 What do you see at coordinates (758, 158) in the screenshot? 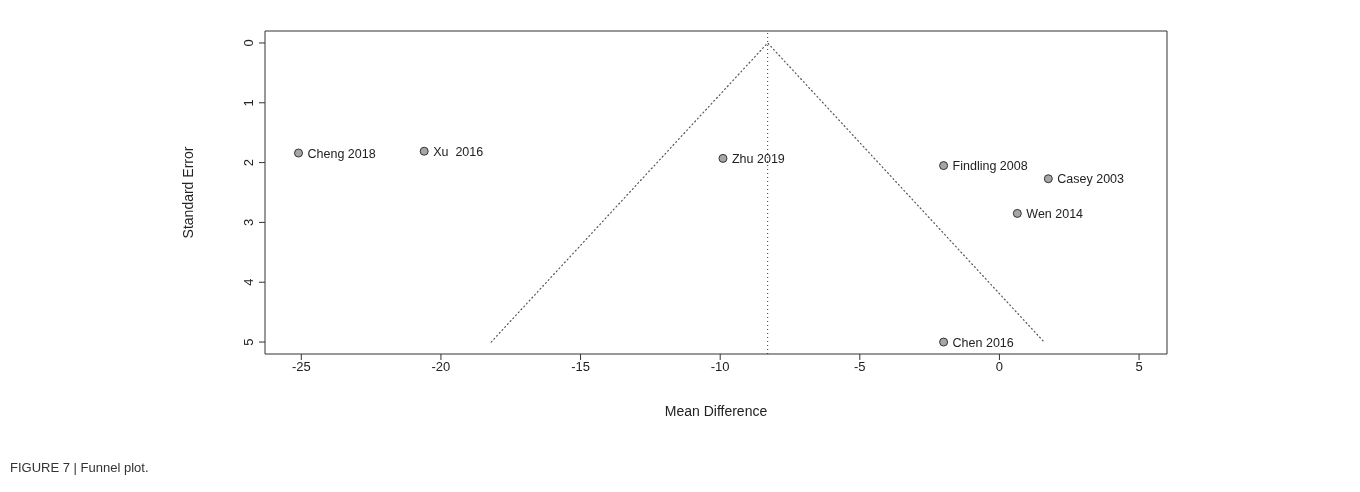
I see `annotation: Zhu 2019` at bounding box center [758, 158].